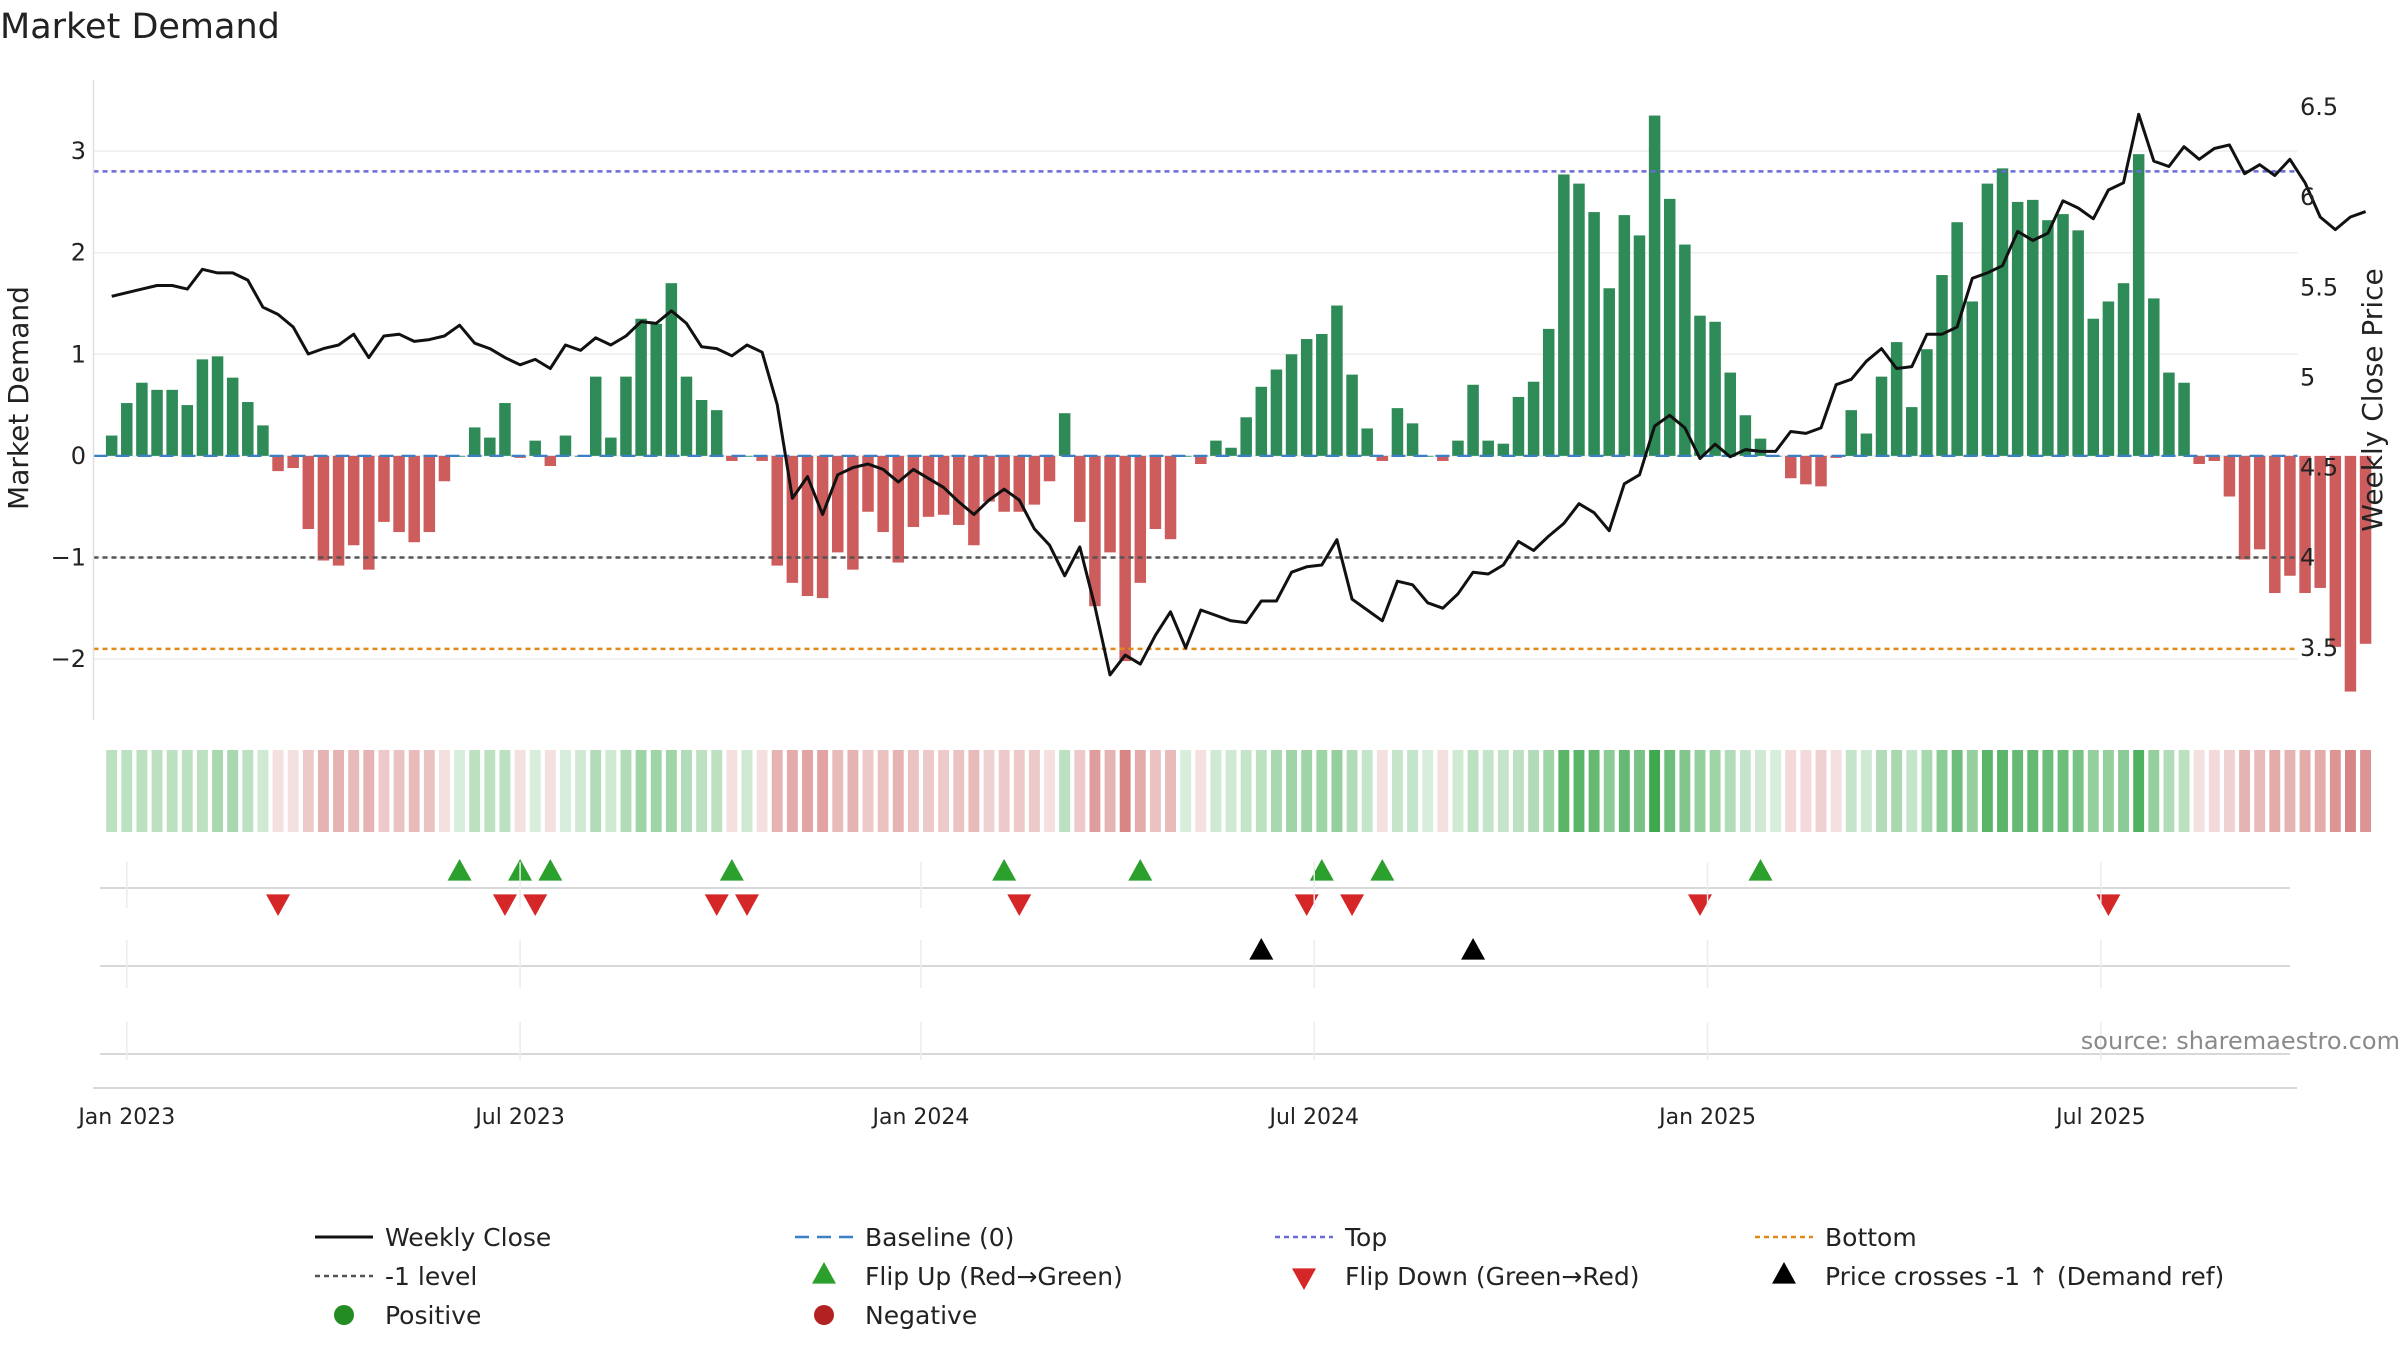 The width and height of the screenshot is (2400, 1350). I want to click on x-tick-label: Jul 2023, so click(519, 1117).